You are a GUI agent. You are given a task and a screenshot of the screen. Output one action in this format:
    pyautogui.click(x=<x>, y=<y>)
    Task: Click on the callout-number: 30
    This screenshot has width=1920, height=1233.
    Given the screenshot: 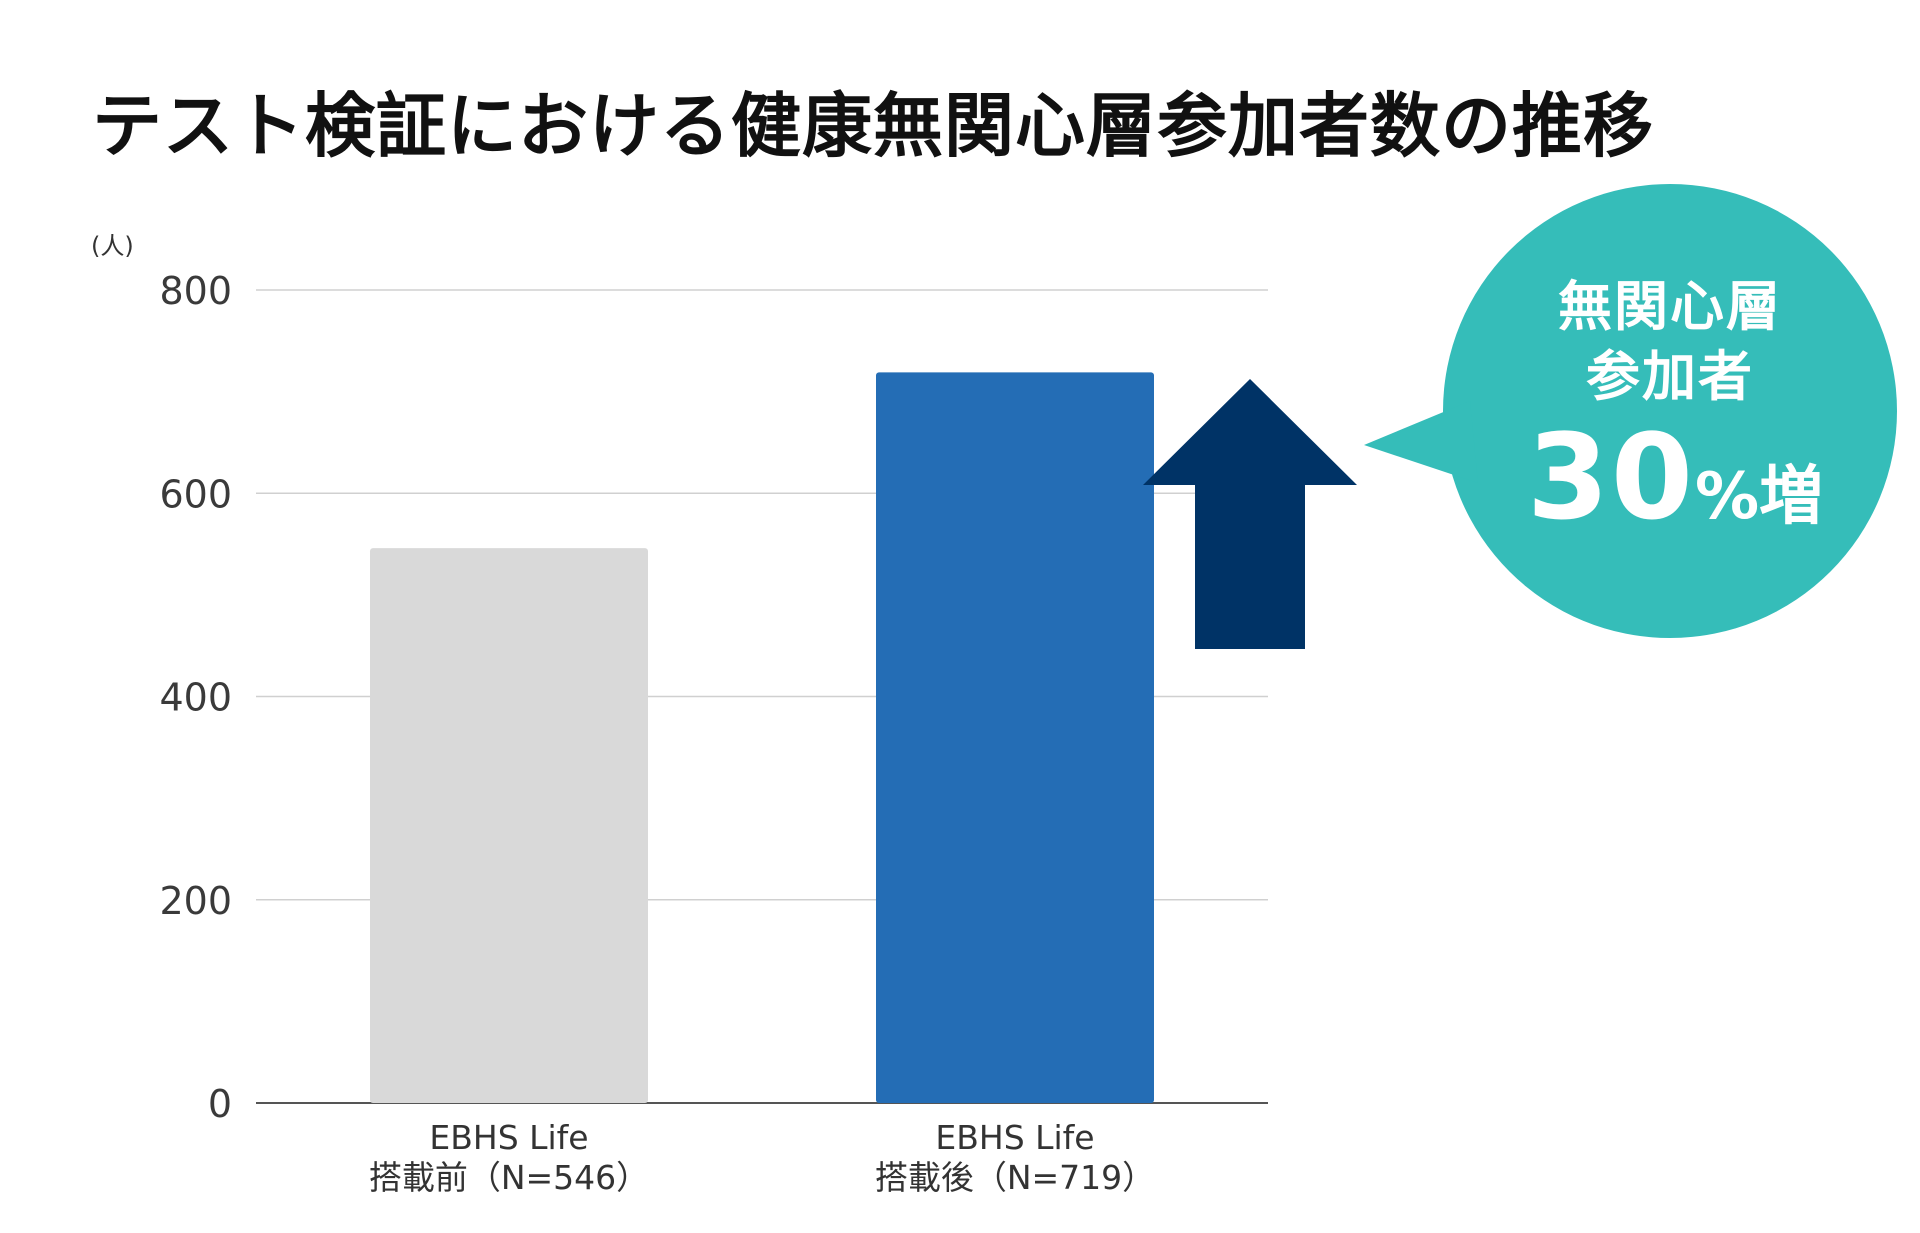 What is the action you would take?
    pyautogui.click(x=1611, y=477)
    